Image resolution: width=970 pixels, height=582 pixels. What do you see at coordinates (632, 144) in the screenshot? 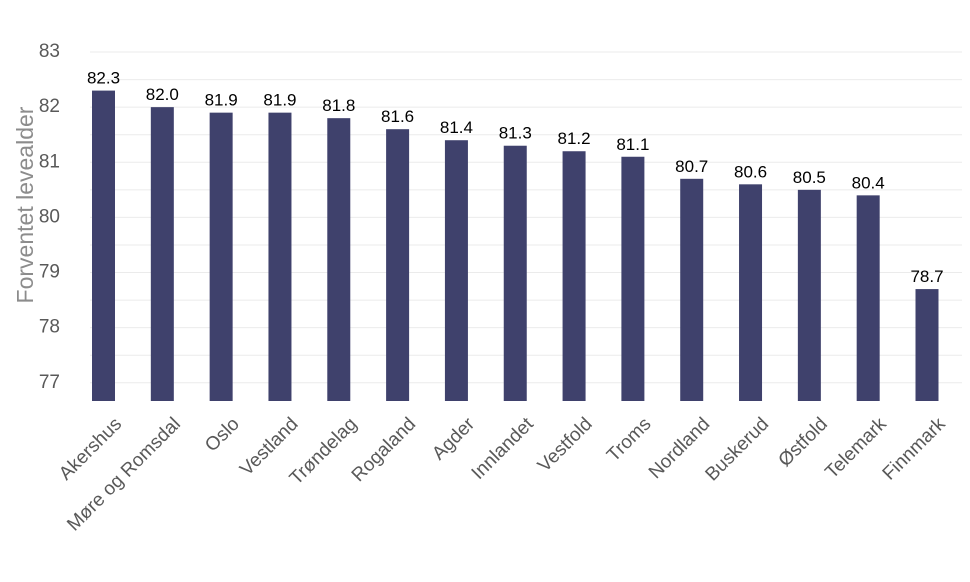
I see `data-label: 81.1` at bounding box center [632, 144].